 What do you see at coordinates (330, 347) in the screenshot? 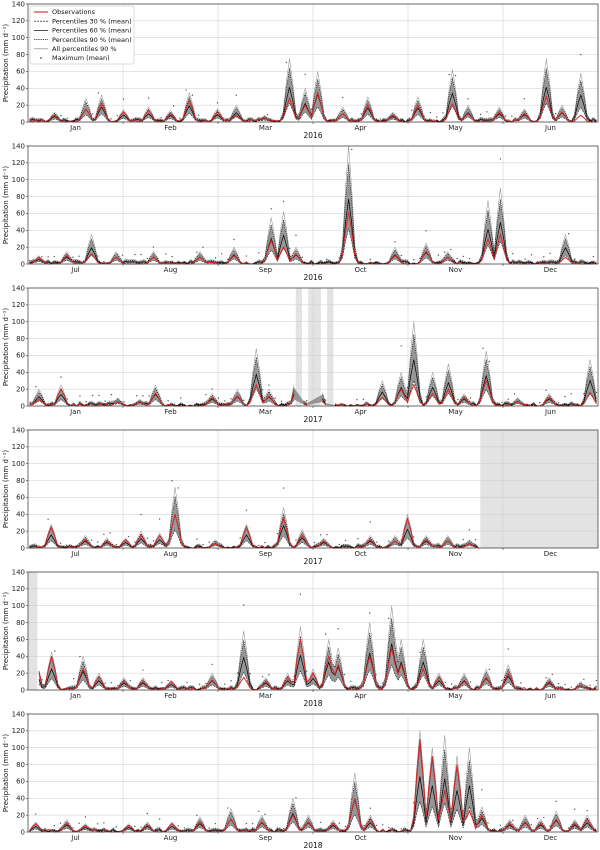
I see `missing-data-shade` at bounding box center [330, 347].